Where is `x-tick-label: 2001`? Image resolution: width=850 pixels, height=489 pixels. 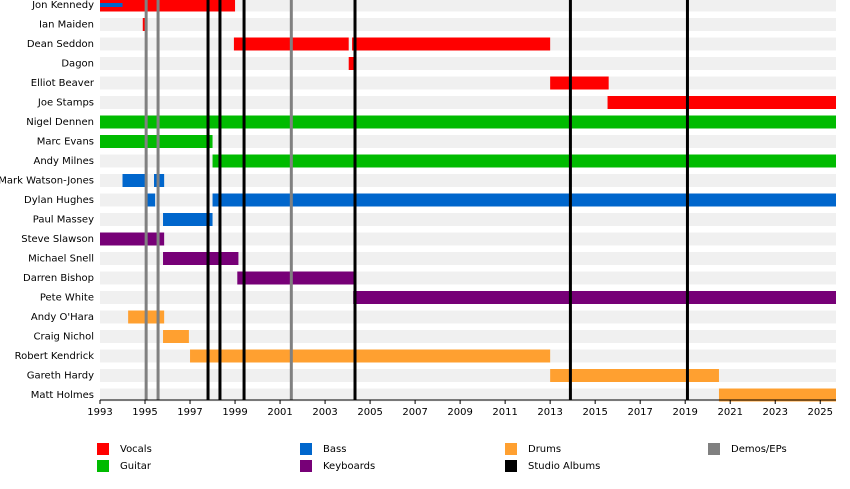 x-tick-label: 2001 is located at coordinates (279, 412).